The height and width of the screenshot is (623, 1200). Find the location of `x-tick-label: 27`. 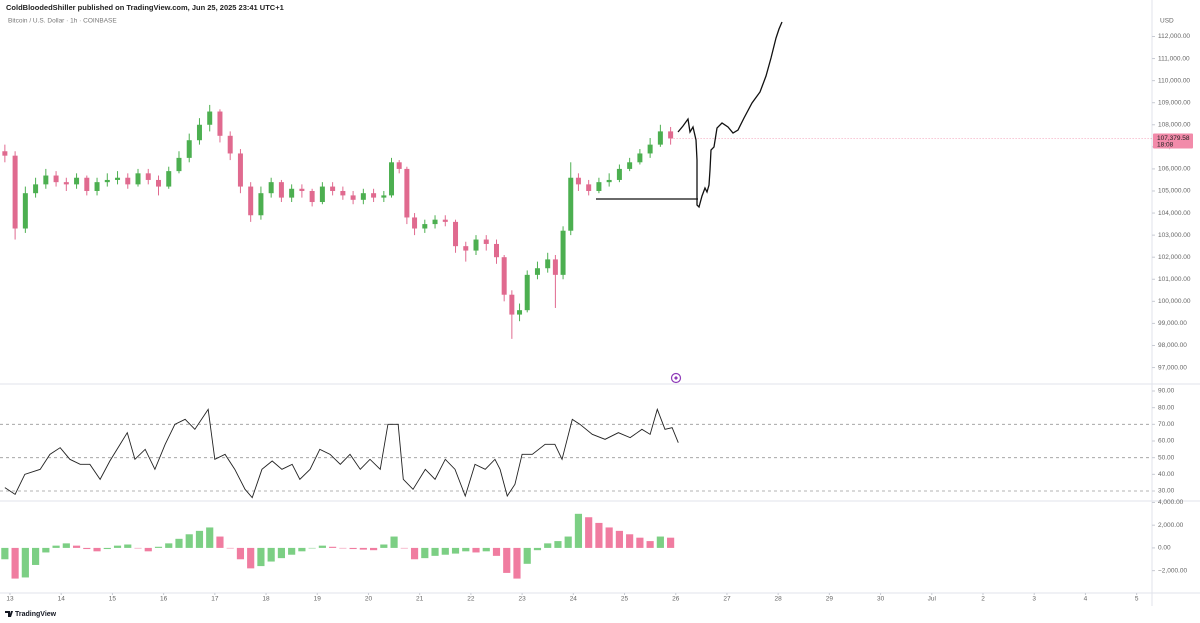

x-tick-label: 27 is located at coordinates (727, 599).